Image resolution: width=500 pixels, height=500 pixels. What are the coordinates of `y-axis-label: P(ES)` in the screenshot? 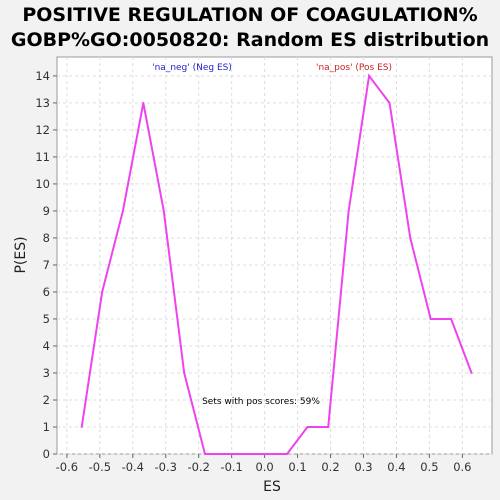 It's located at (21, 254).